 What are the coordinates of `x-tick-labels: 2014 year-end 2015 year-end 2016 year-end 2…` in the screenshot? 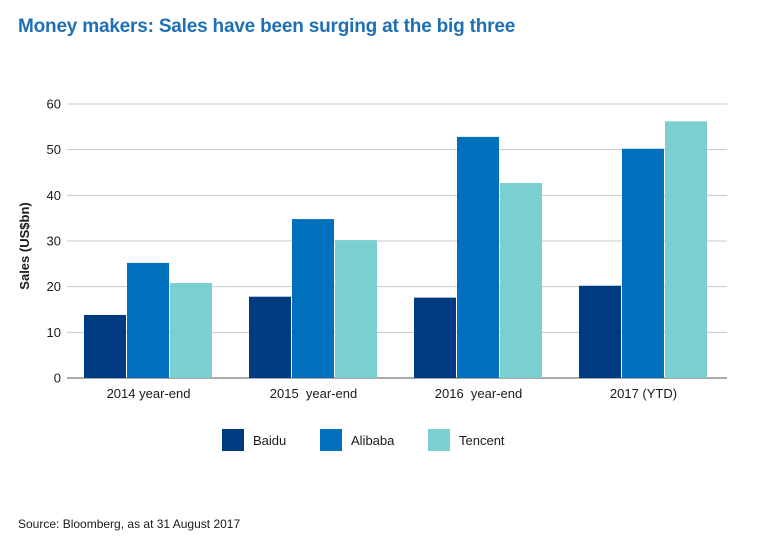 It's located at (392, 393).